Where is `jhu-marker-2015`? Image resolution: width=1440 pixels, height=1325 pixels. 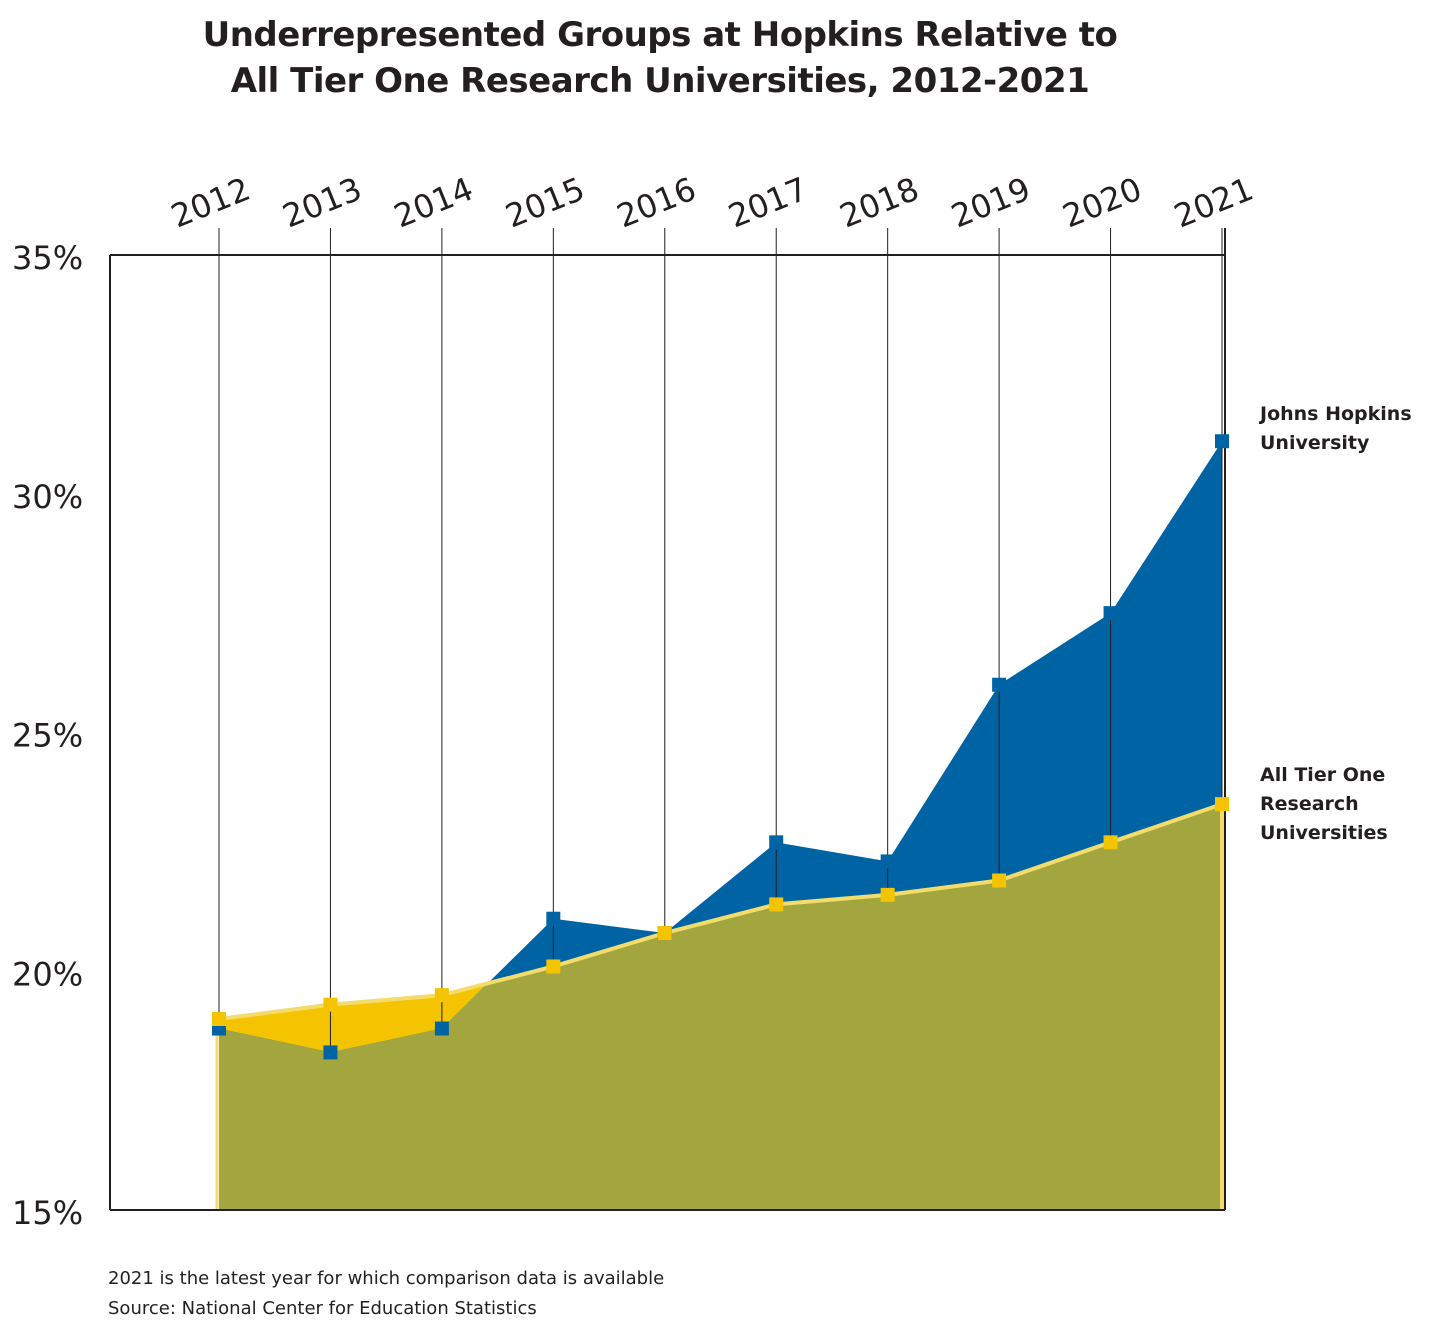
jhu-marker-2015 is located at coordinates (553, 918).